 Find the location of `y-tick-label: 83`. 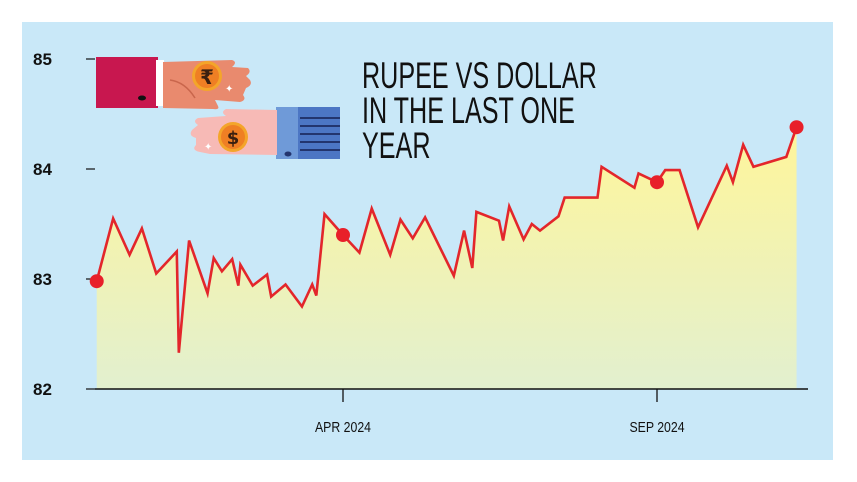

y-tick-label: 83 is located at coordinates (42, 279).